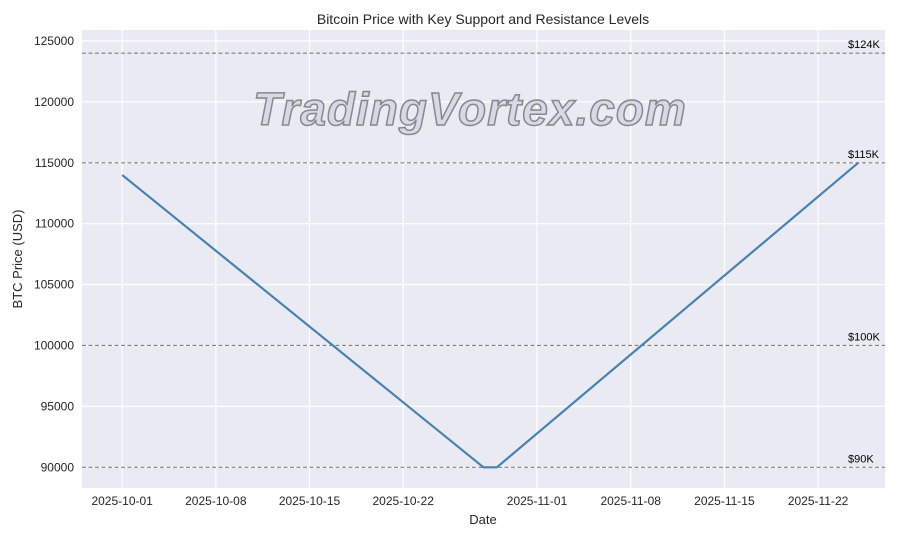 This screenshot has width=900, height=540. Describe the element at coordinates (54, 224) in the screenshot. I see `y-tick-label: 110000` at that location.